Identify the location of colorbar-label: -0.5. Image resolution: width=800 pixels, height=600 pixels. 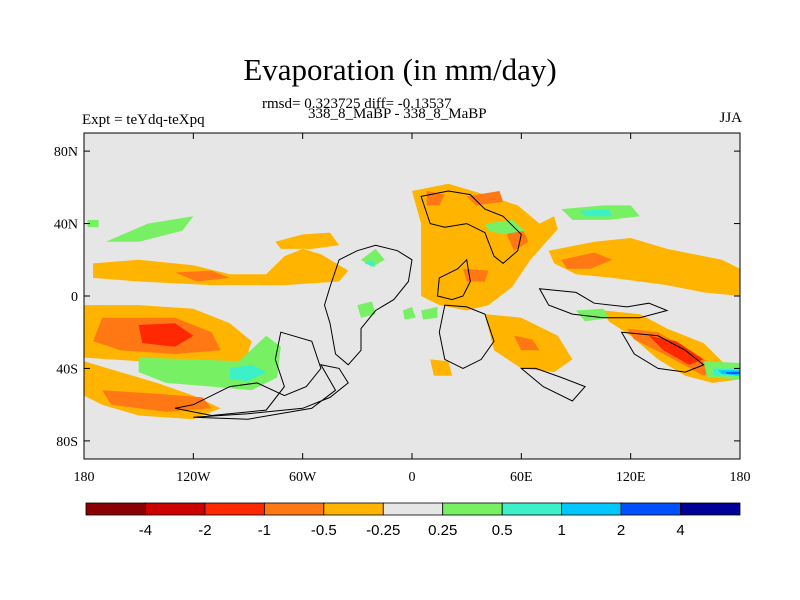
(324, 530).